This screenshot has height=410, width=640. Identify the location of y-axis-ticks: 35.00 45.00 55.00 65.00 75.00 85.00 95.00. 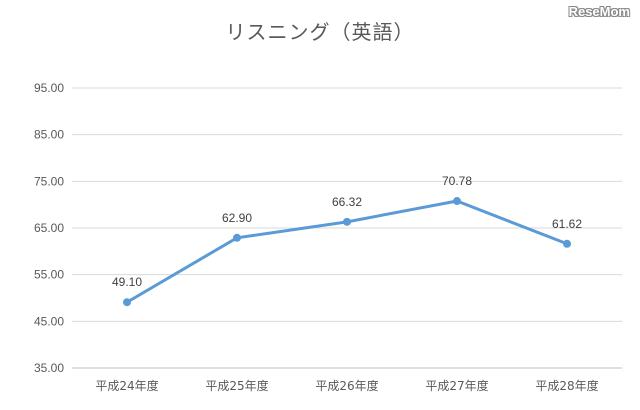
(49, 228).